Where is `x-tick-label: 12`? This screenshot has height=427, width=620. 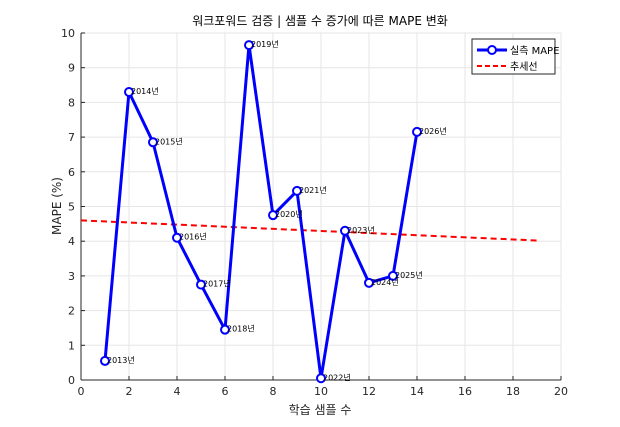
x-tick-label: 12 is located at coordinates (369, 391).